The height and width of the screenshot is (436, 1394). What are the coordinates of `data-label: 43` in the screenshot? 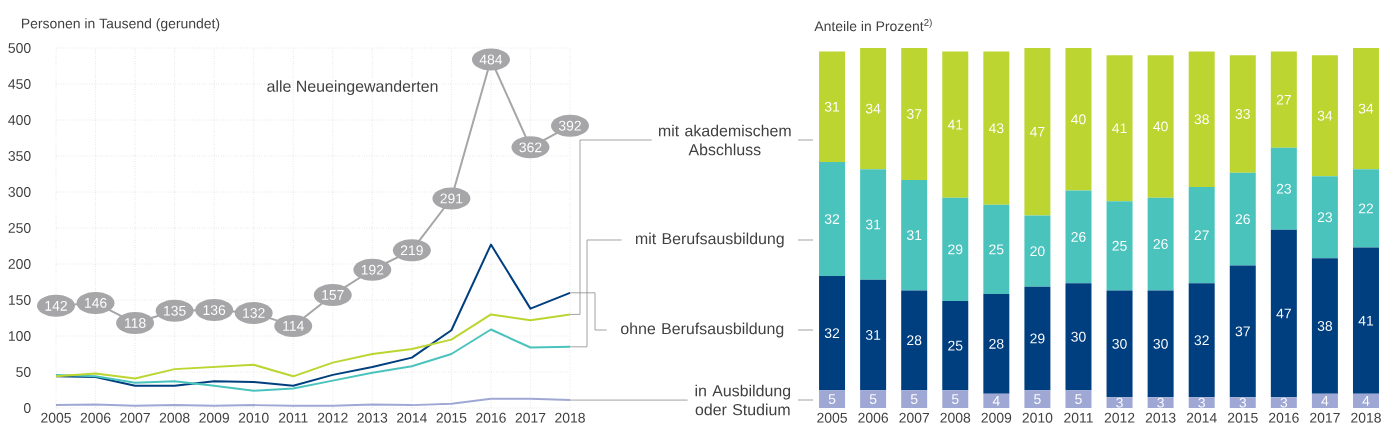 It's located at (996, 128).